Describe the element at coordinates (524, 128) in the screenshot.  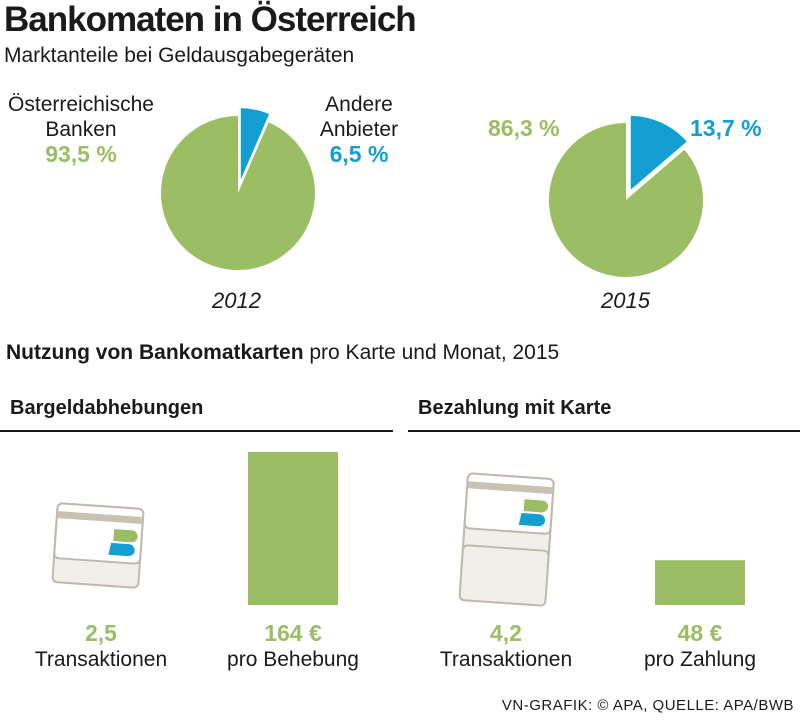
I see `pie-2015-green-label: 86,3 %` at that location.